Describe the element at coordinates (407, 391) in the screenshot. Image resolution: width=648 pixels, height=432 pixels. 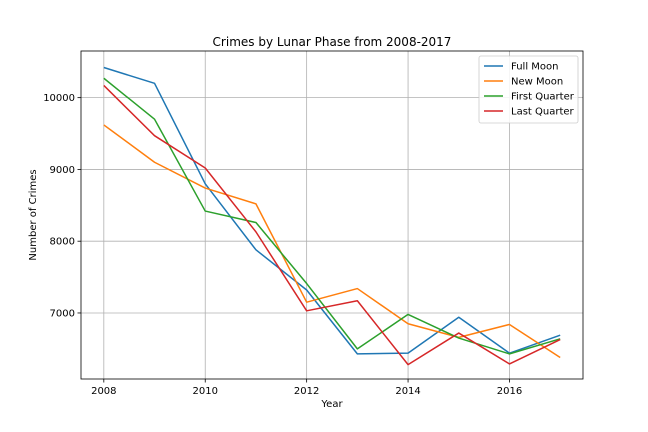
I see `x-tick-label: 2014` at that location.